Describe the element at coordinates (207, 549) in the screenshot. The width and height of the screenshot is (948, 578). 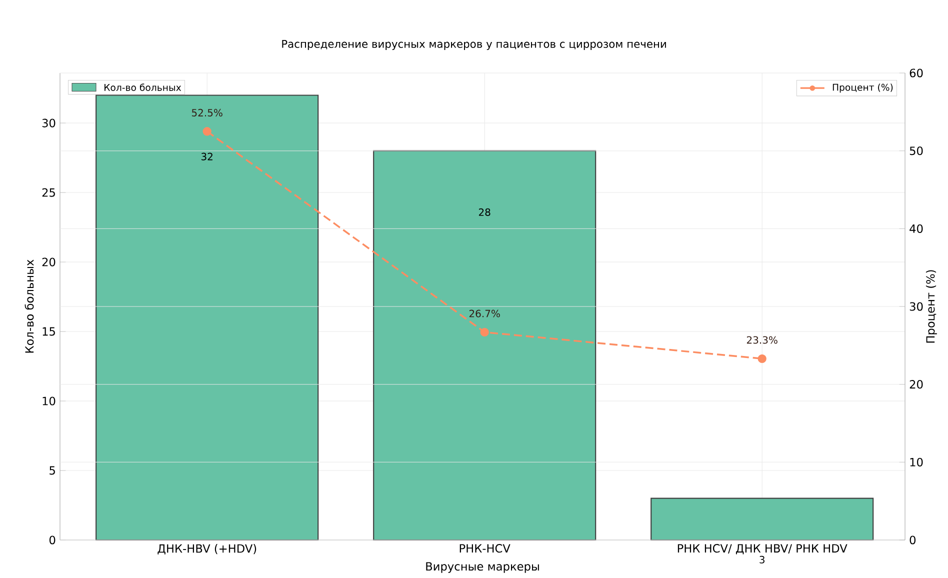
I see `x-tick-label: ДНК-HBV (+HDV)` at that location.